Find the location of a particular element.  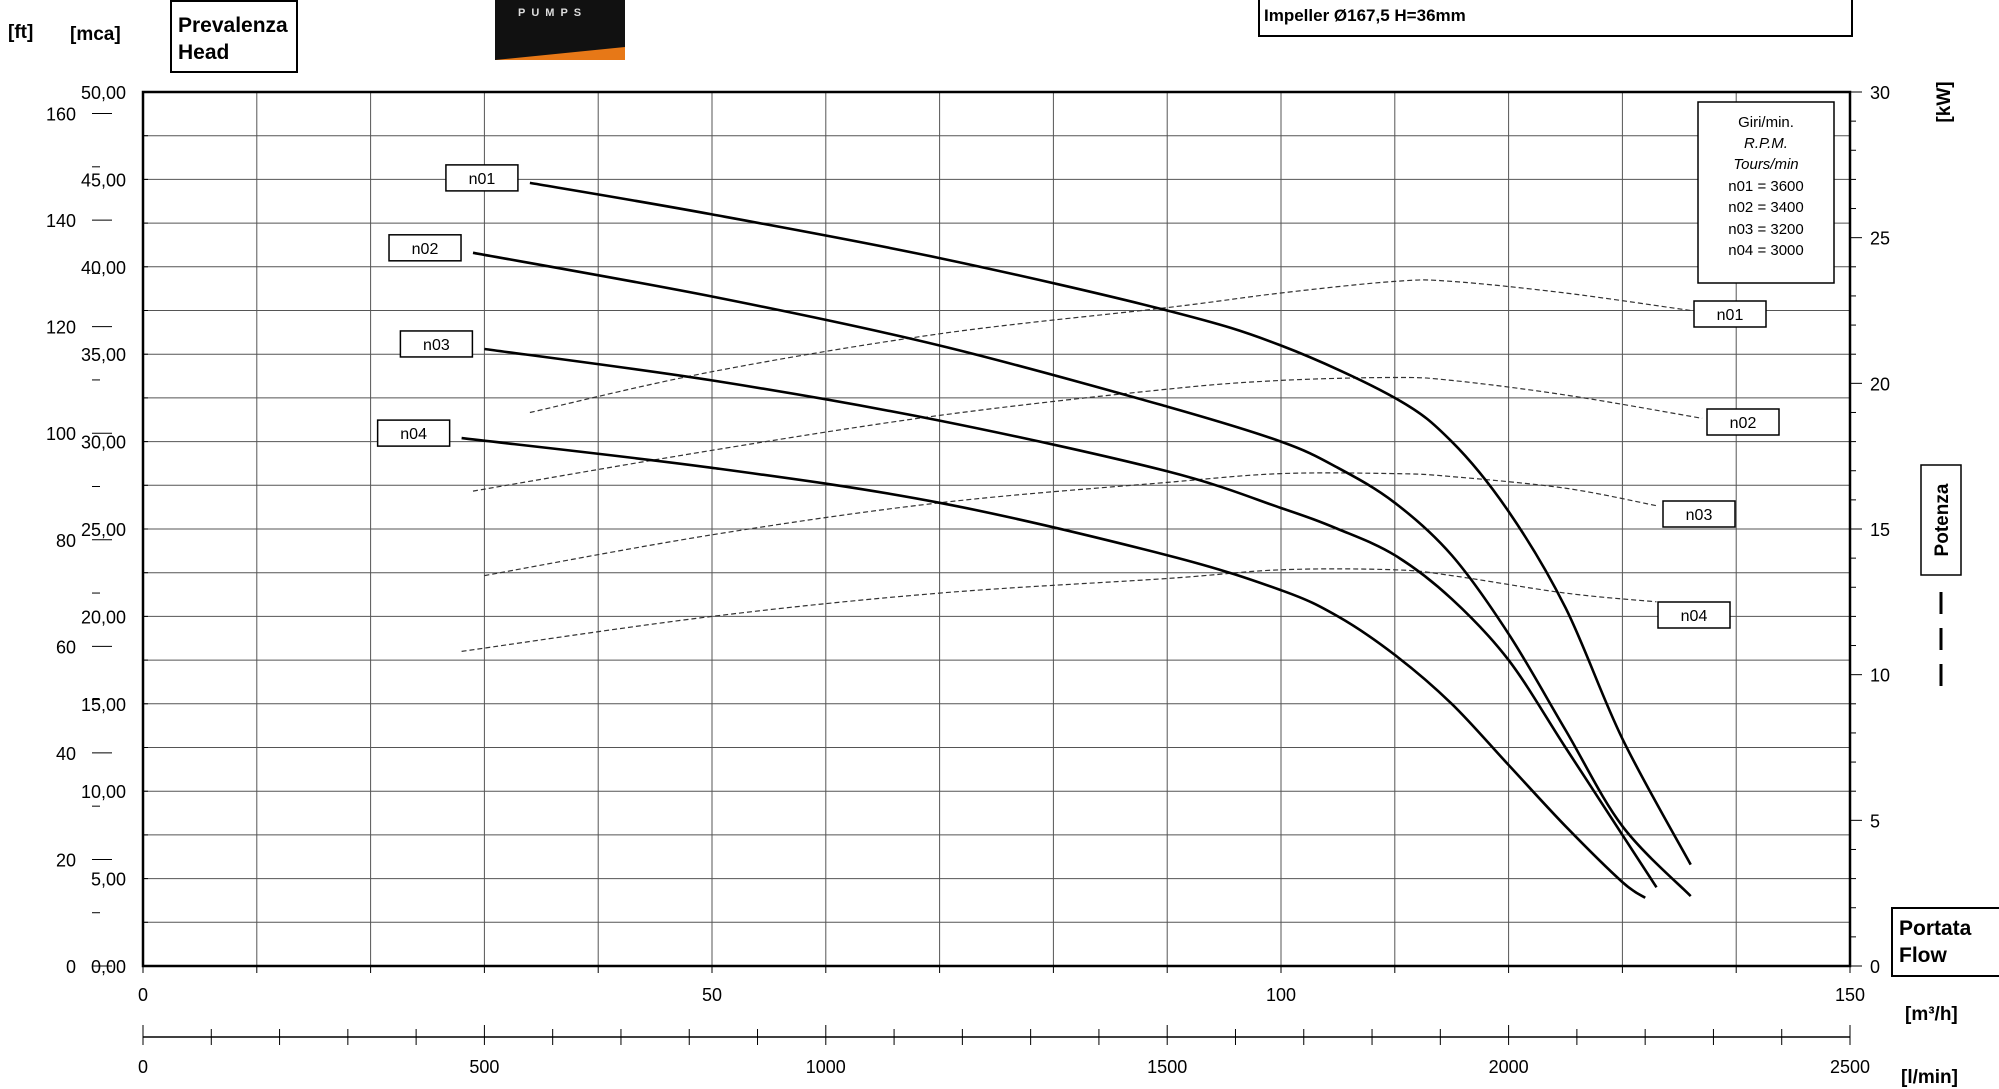

power-label-n03-text: n03 is located at coordinates (1699, 515).